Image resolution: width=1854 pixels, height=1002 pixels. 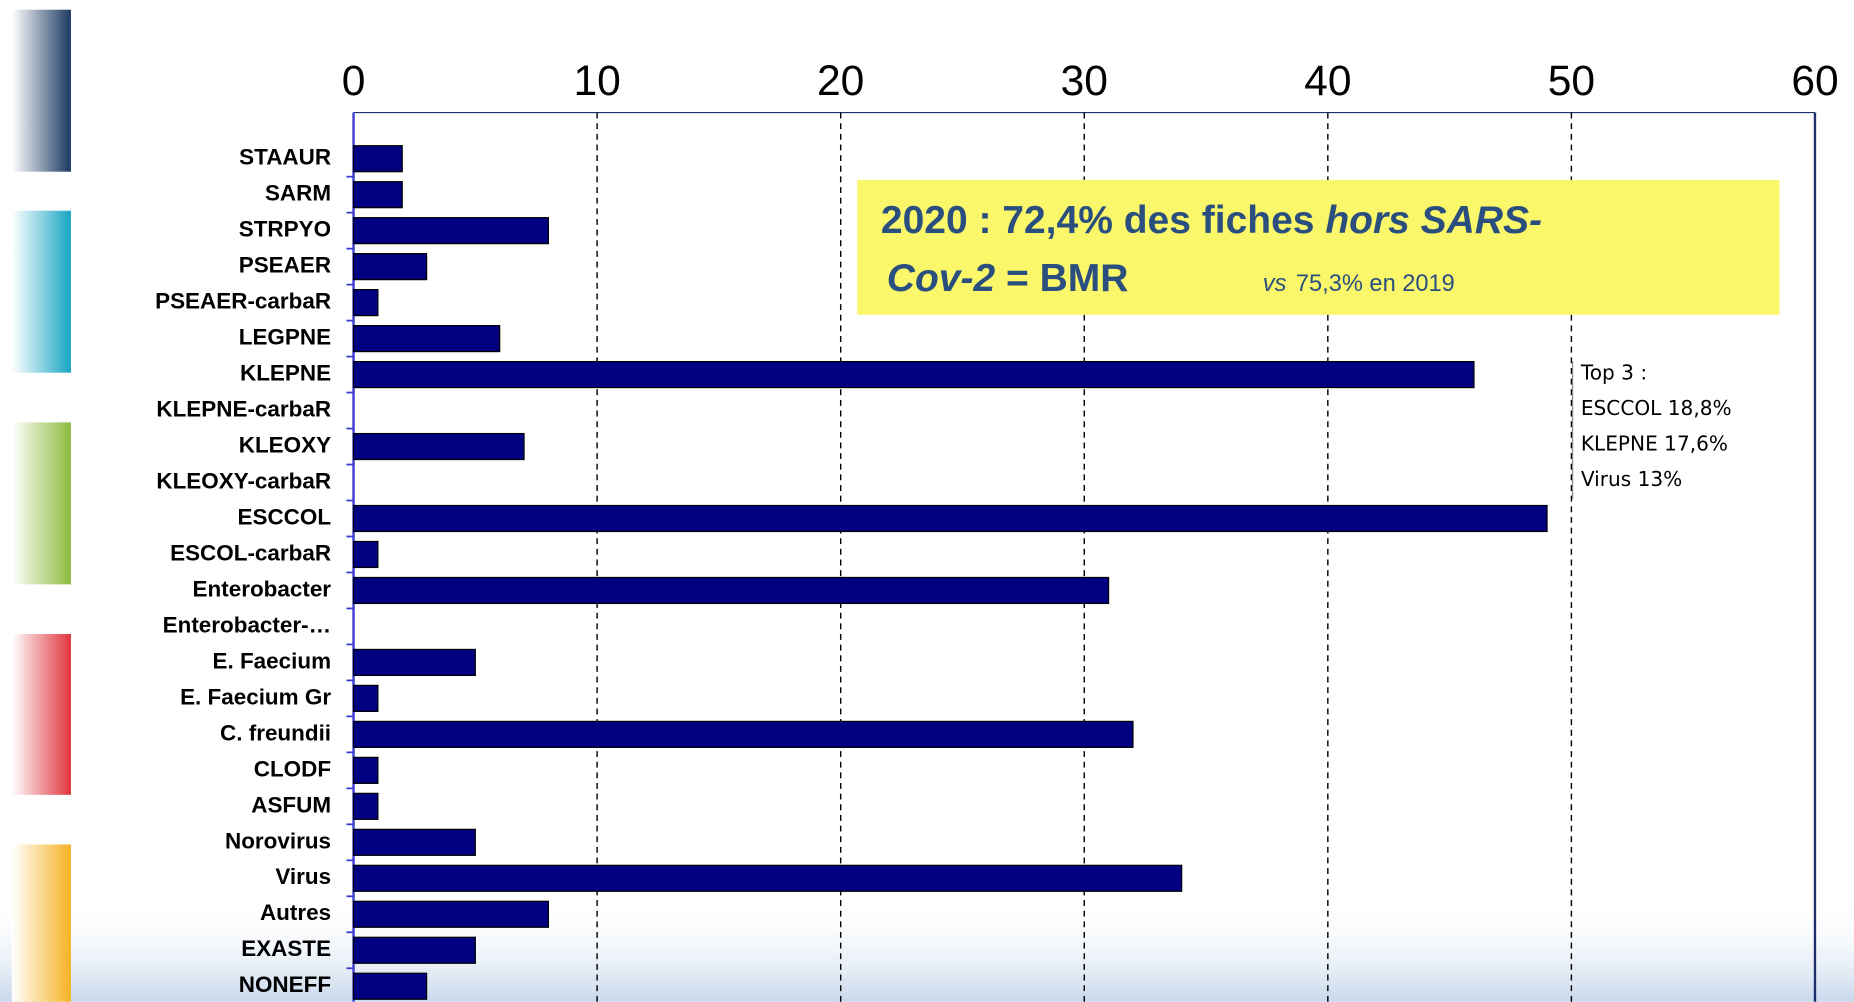 What do you see at coordinates (840, 81) in the screenshot?
I see `x-tick-label: 20` at bounding box center [840, 81].